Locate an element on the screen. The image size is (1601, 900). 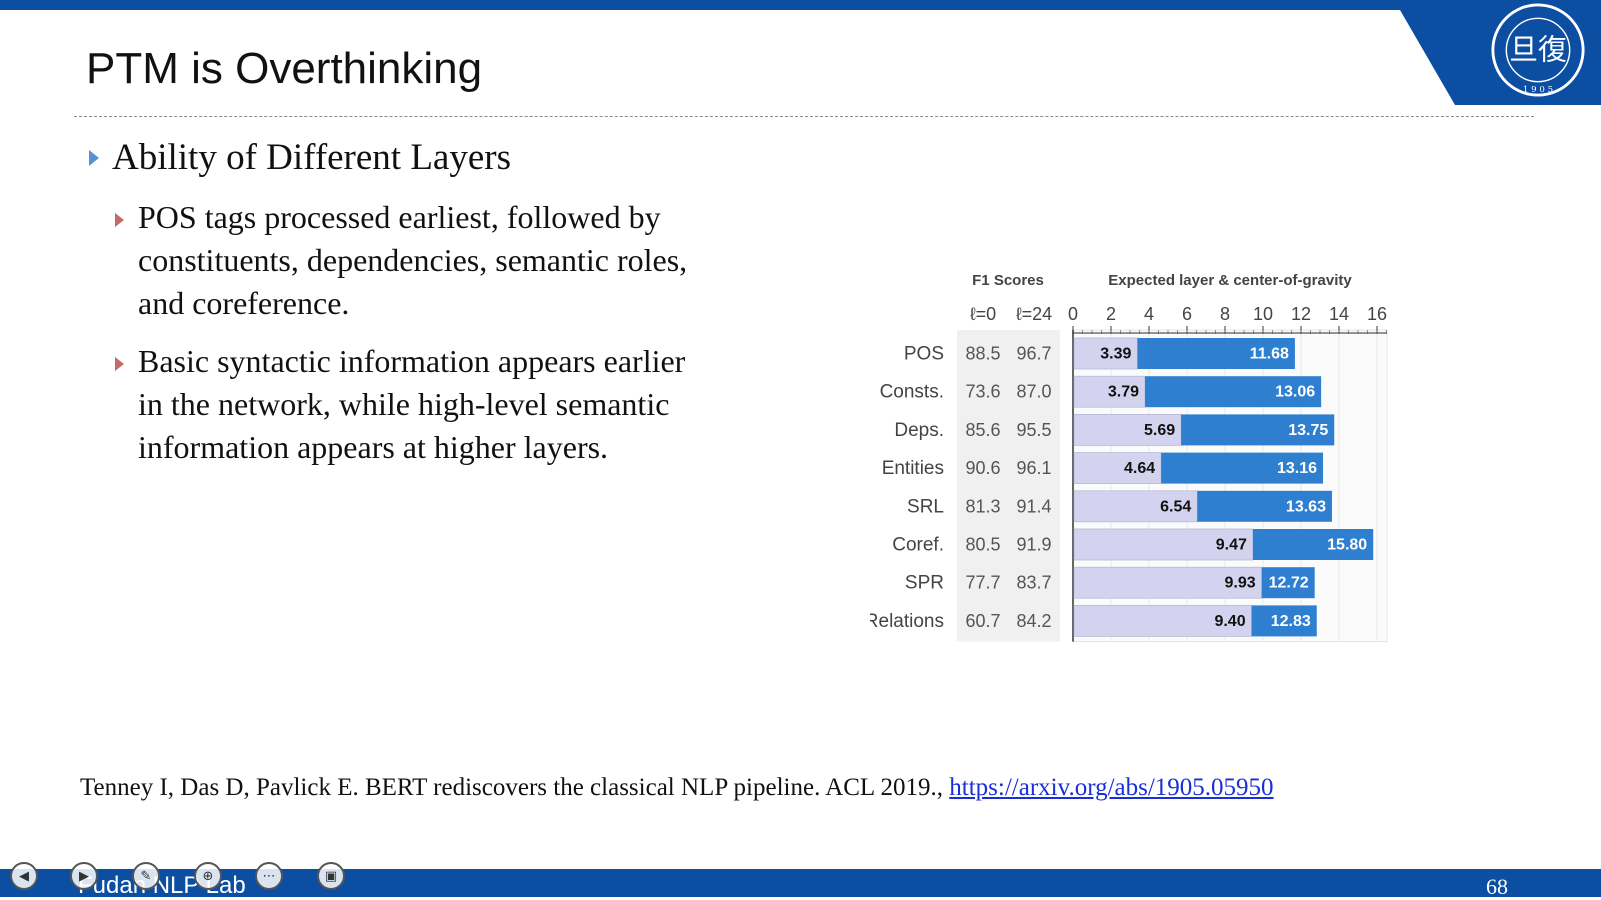
f1-l0-value: 81.3 is located at coordinates (982, 506).